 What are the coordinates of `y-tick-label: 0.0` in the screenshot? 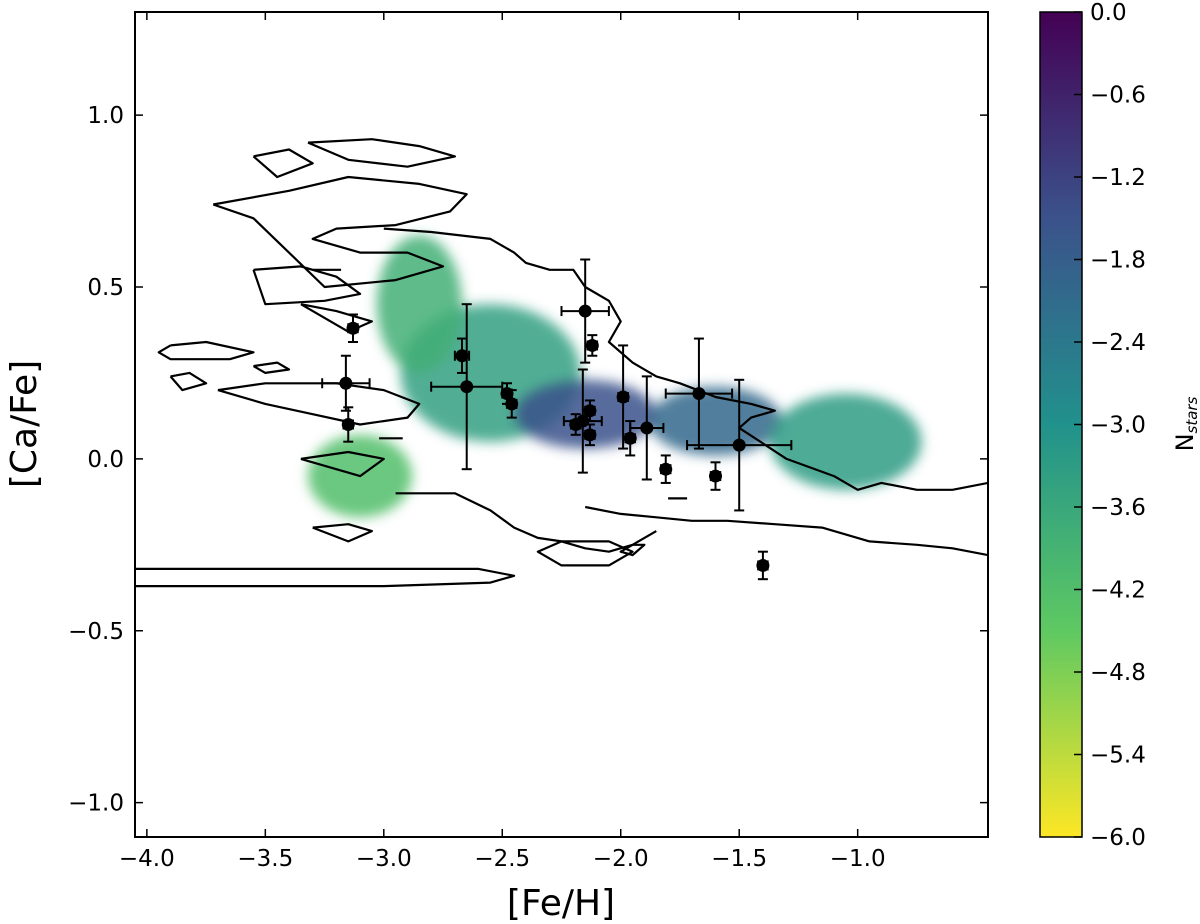 It's located at (105, 460).